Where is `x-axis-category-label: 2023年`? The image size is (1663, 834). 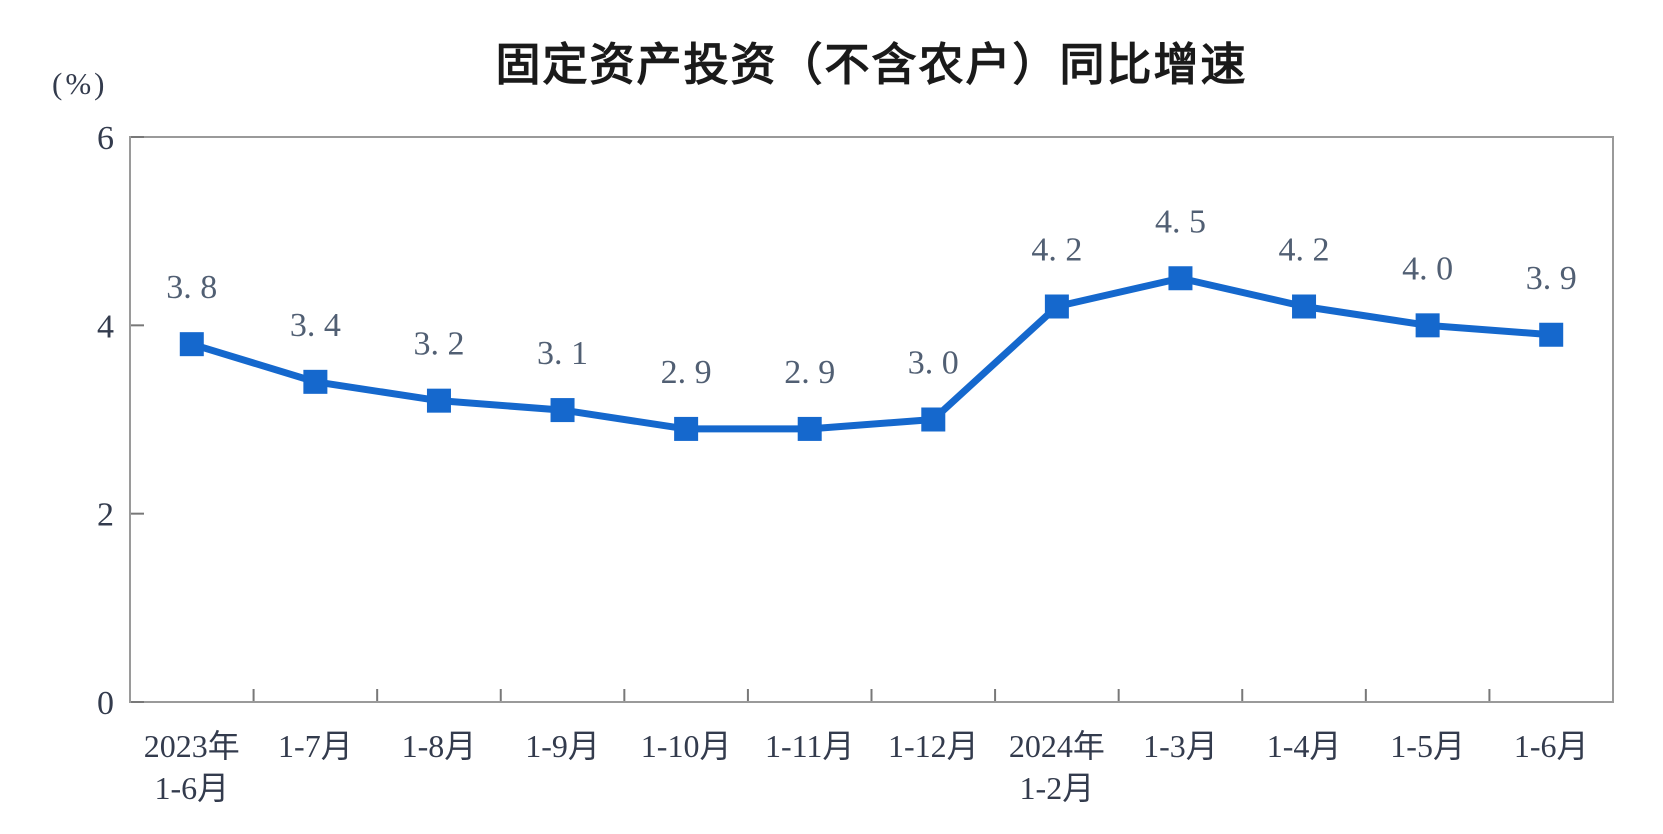
x-axis-category-label: 2023年 is located at coordinates (192, 746).